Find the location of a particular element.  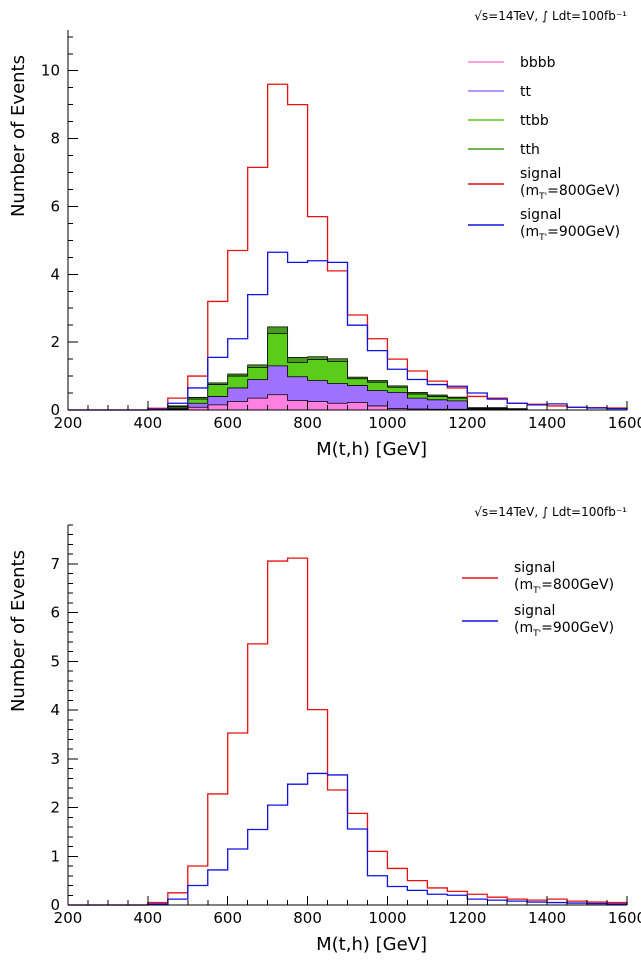

y-tick-label: 3 is located at coordinates (55, 759).